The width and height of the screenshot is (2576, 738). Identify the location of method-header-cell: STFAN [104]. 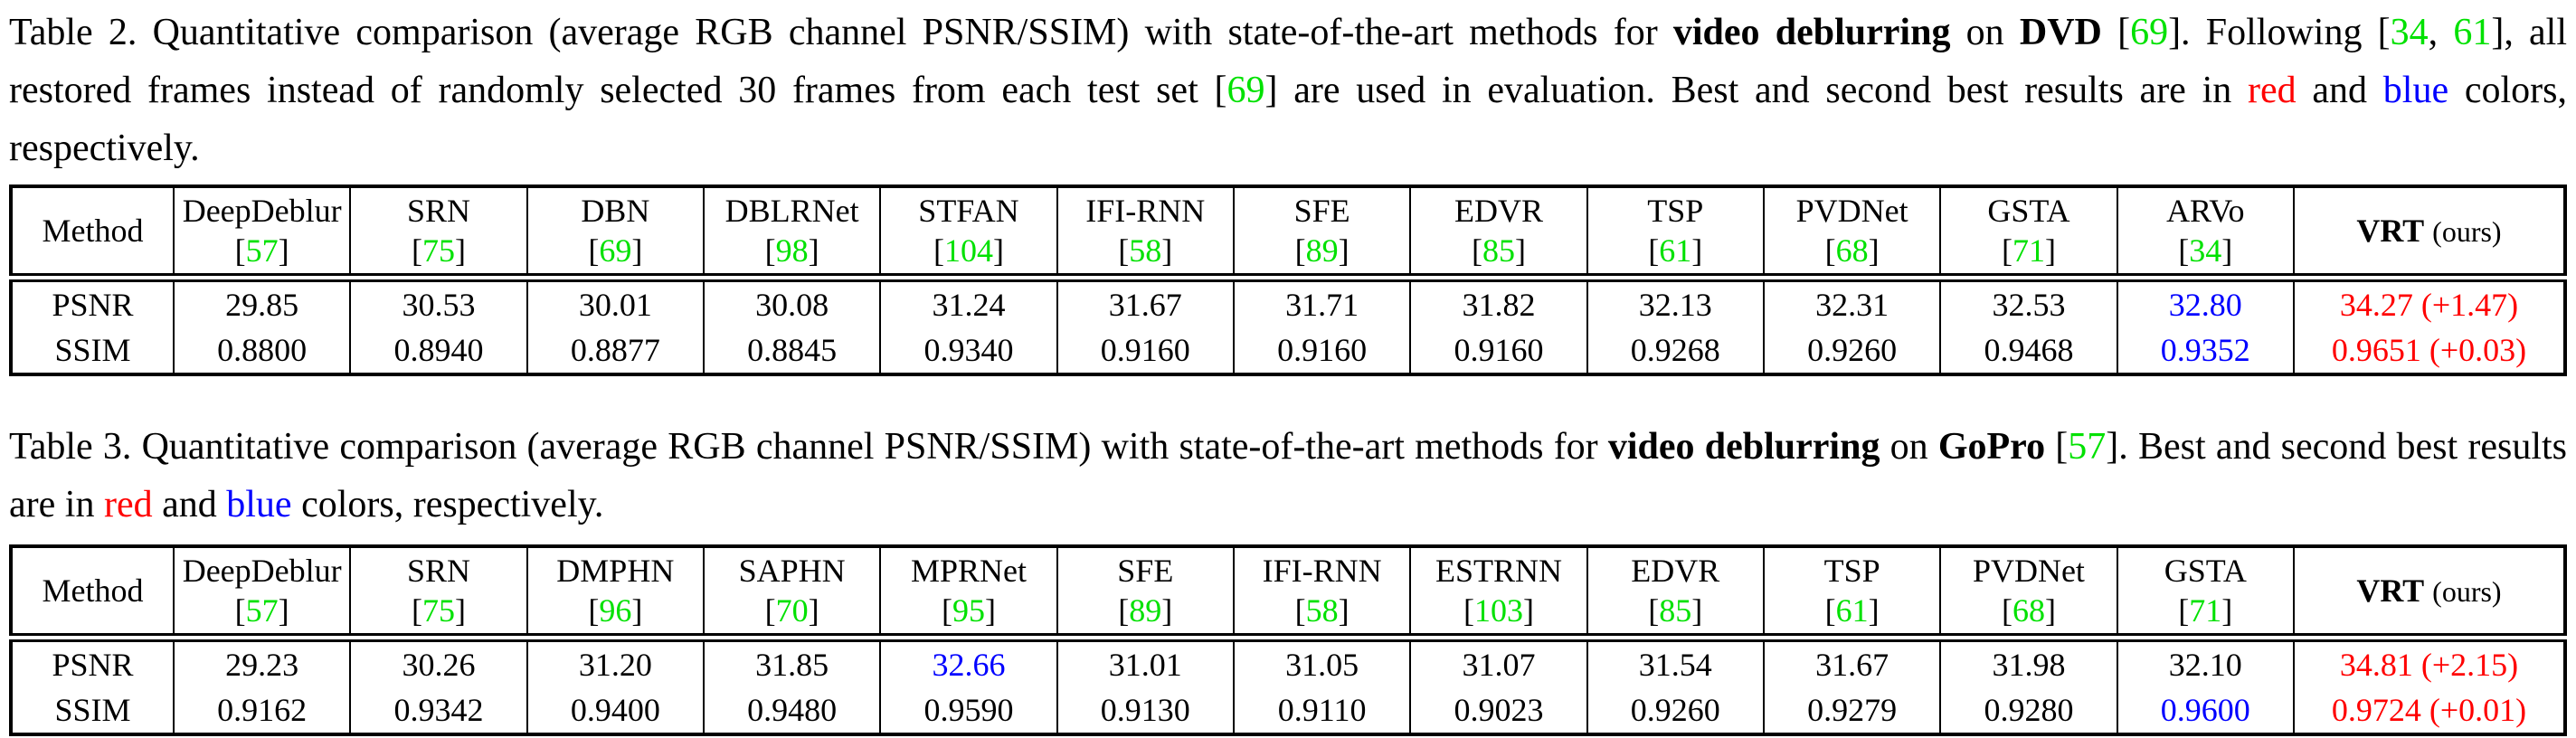
(969, 234).